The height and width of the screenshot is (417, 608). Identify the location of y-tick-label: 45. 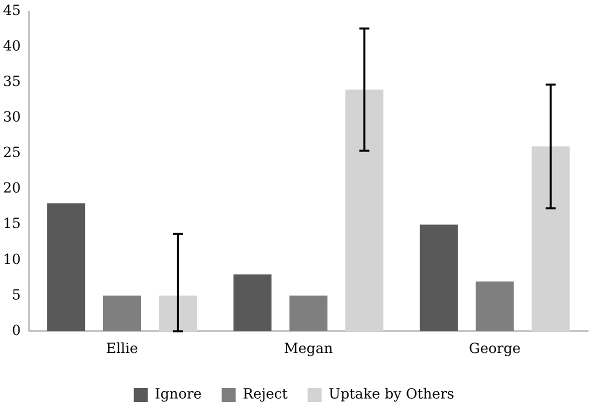
(11, 11).